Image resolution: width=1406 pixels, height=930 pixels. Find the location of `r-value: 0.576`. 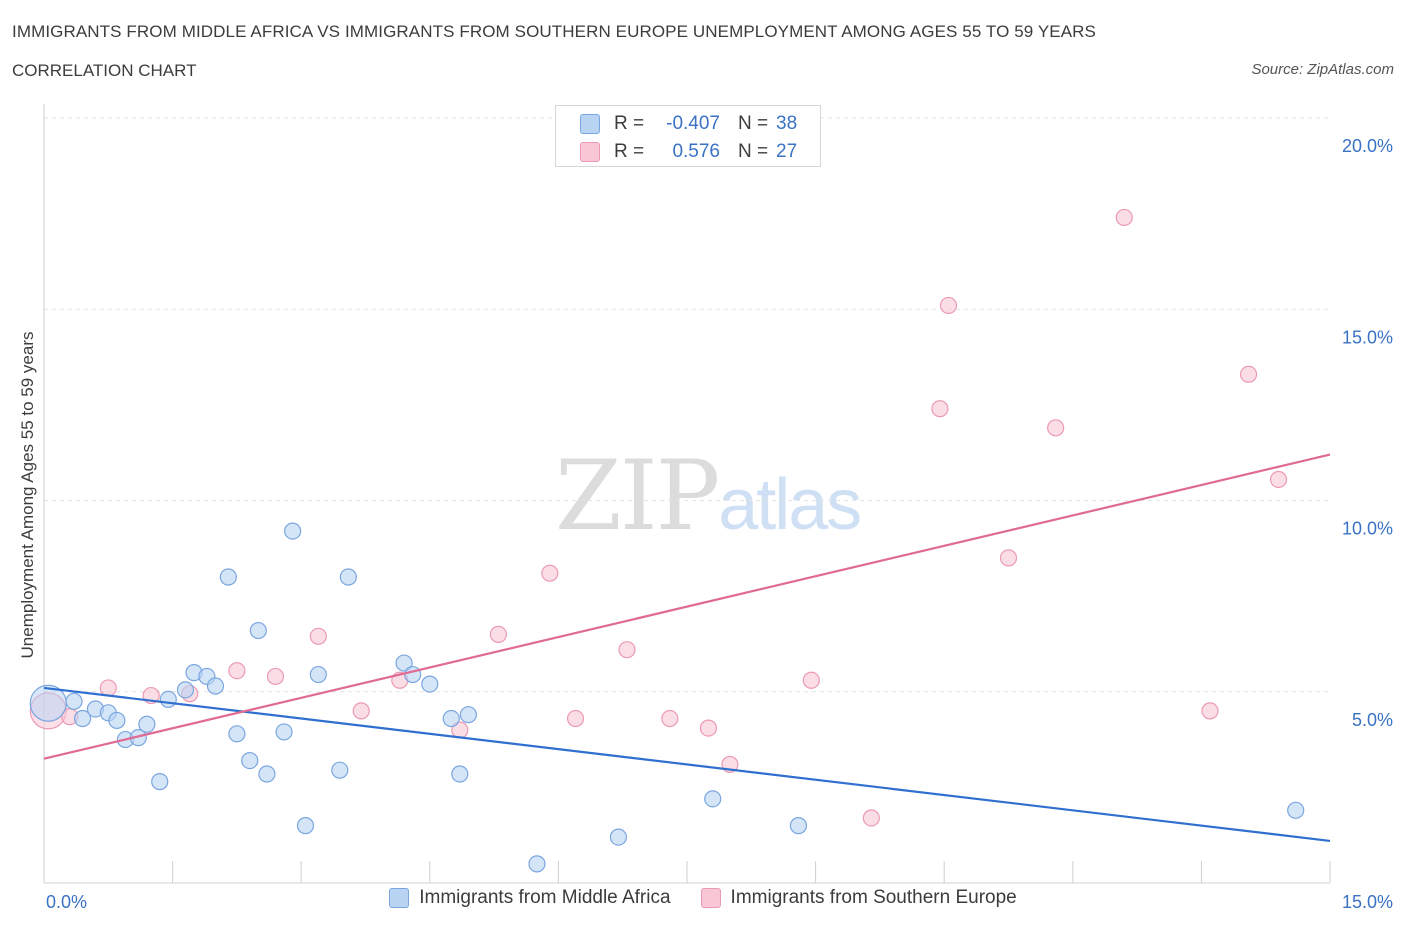

r-value: 0.576 is located at coordinates (696, 151).